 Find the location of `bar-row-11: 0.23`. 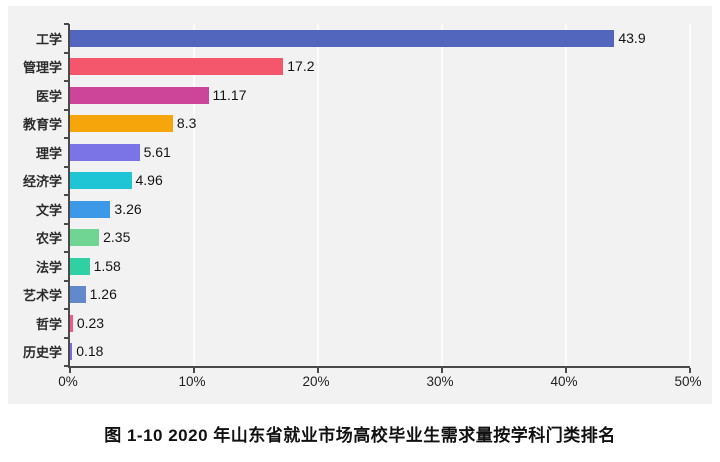

bar-row-11: 0.23 is located at coordinates (380, 323).